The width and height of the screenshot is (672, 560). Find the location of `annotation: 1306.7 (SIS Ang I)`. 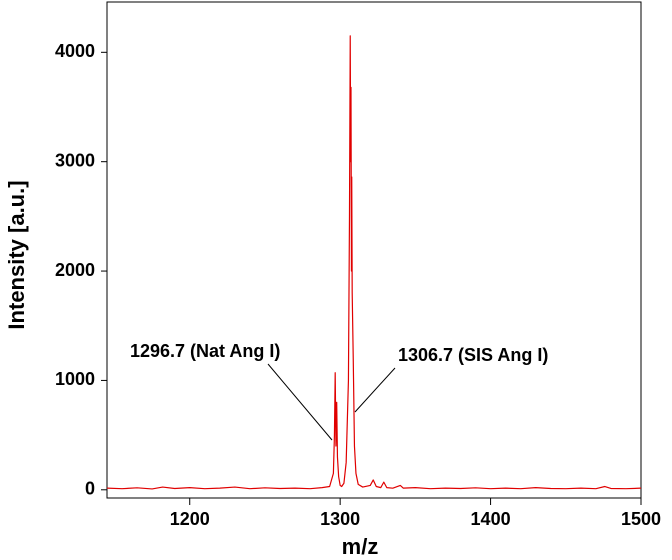

annotation: 1306.7 (SIS Ang I) is located at coordinates (473, 355).